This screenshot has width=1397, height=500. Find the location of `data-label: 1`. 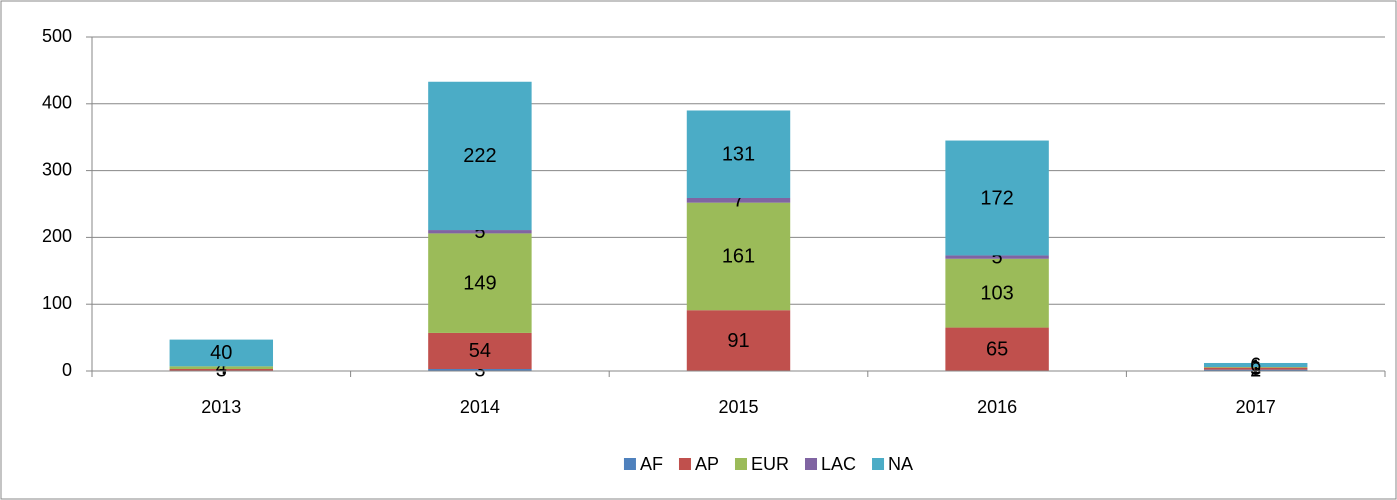

data-label: 1 is located at coordinates (1255, 368).